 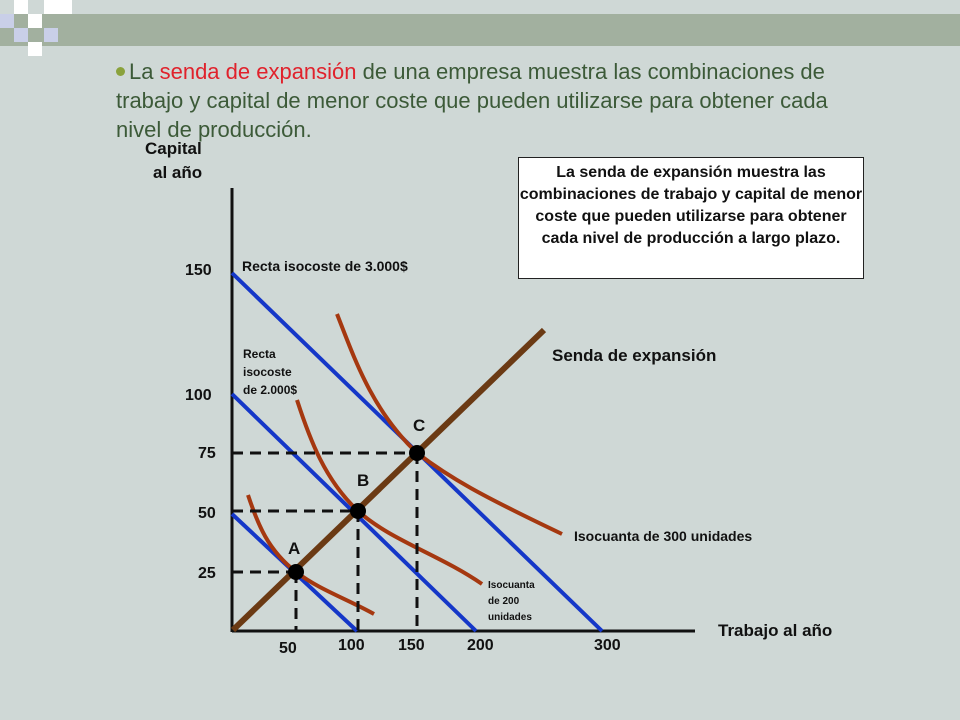 What do you see at coordinates (417, 453) in the screenshot?
I see `point-c-marker` at bounding box center [417, 453].